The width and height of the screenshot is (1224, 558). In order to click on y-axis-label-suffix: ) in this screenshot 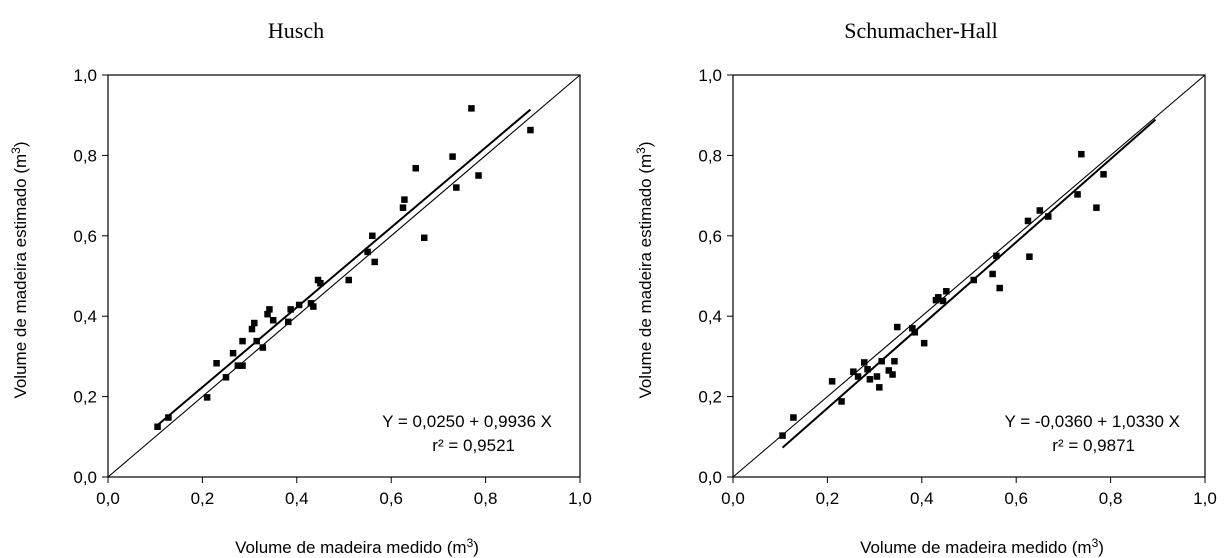, I will do `click(20, 144)`.